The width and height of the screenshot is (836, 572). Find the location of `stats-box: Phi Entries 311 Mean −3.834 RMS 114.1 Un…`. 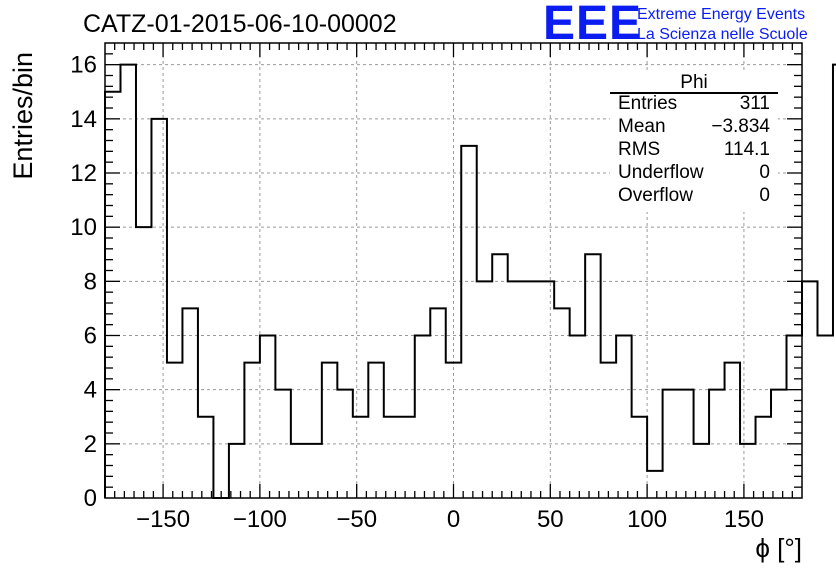

stats-box: Phi Entries 311 Mean −3.834 RMS 114.1 Un… is located at coordinates (694, 141).